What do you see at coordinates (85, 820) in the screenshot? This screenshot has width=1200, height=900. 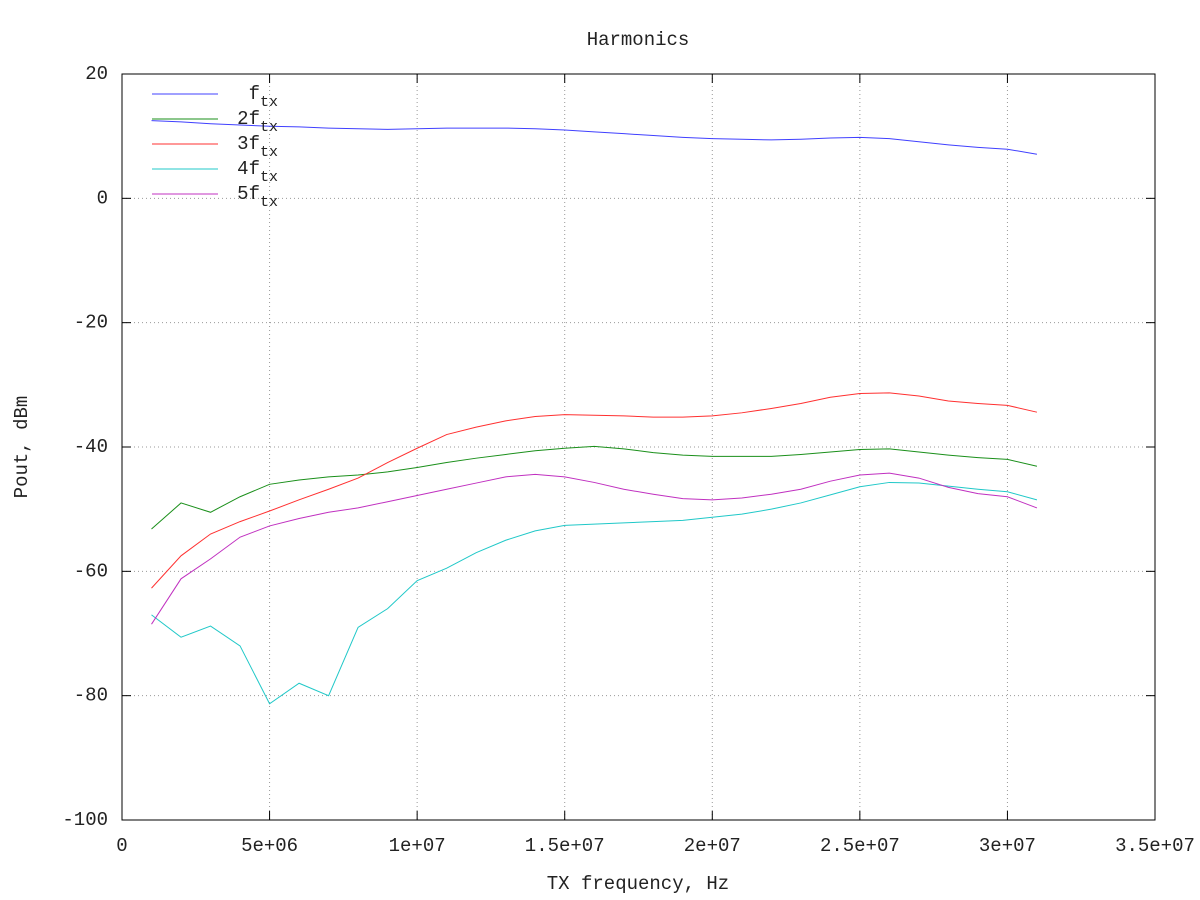 I see `y-tick-label: -100` at bounding box center [85, 820].